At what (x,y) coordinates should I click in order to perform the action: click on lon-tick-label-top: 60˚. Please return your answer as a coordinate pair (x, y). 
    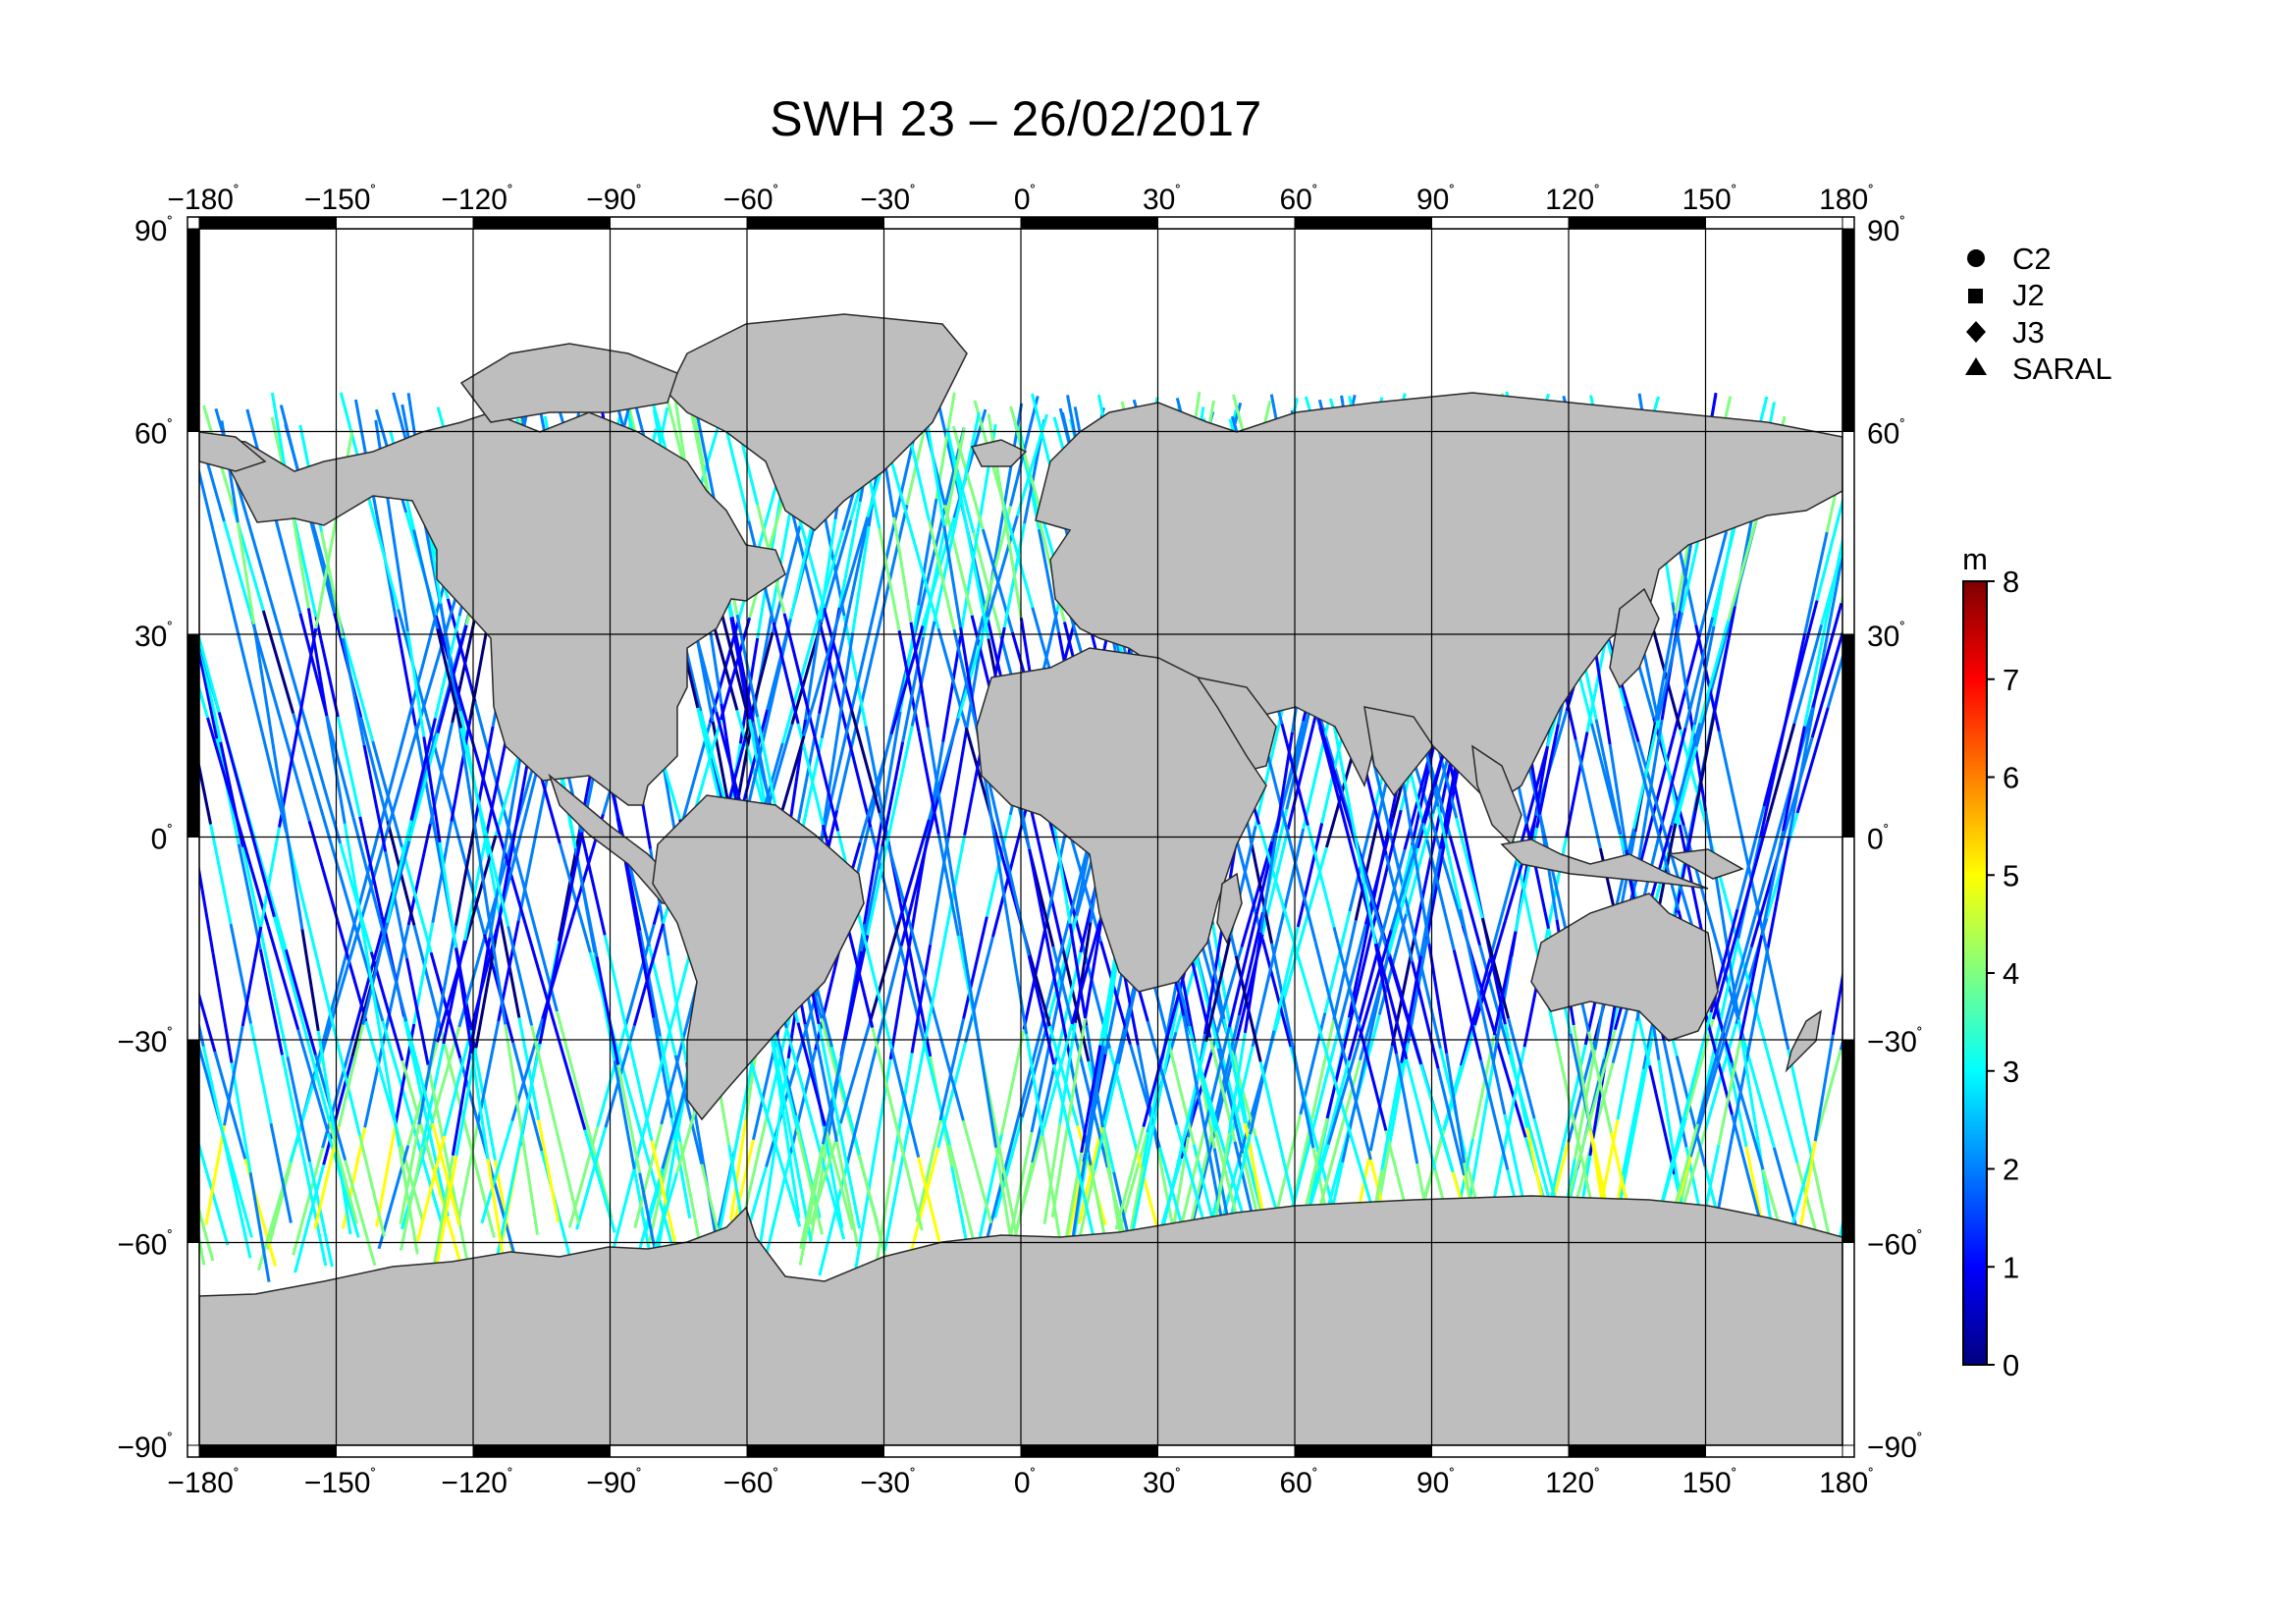
    Looking at the image, I should click on (1298, 200).